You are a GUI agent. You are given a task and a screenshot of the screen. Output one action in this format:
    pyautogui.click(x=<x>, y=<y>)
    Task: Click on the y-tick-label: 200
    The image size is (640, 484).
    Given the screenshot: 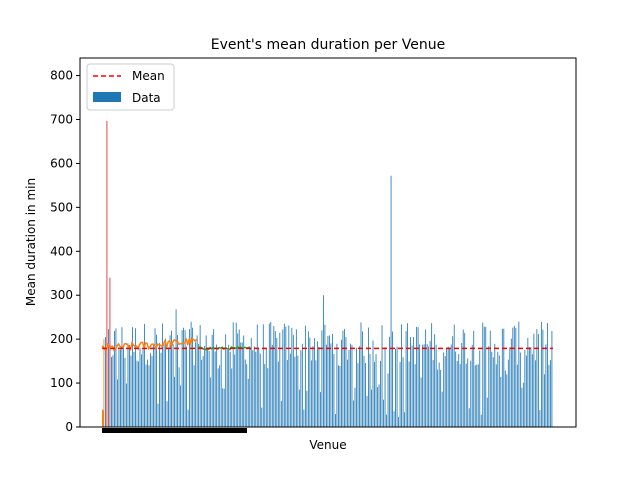 What is the action you would take?
    pyautogui.click(x=61, y=339)
    